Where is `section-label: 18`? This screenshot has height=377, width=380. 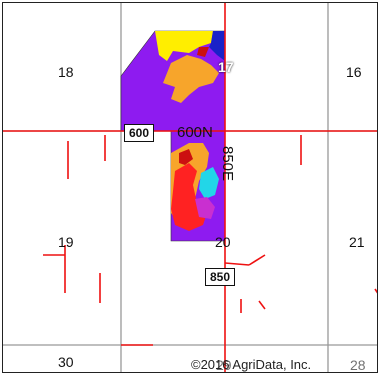
section-label: 18 is located at coordinates (66, 72).